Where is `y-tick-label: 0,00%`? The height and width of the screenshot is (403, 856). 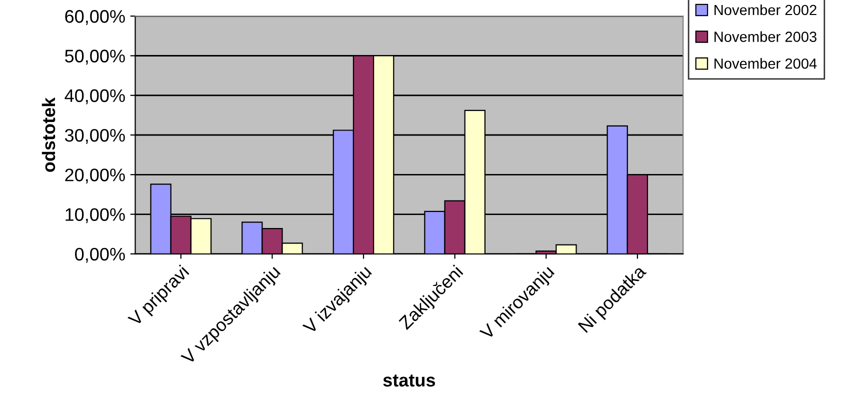 y-tick-label: 0,00% is located at coordinates (100, 255).